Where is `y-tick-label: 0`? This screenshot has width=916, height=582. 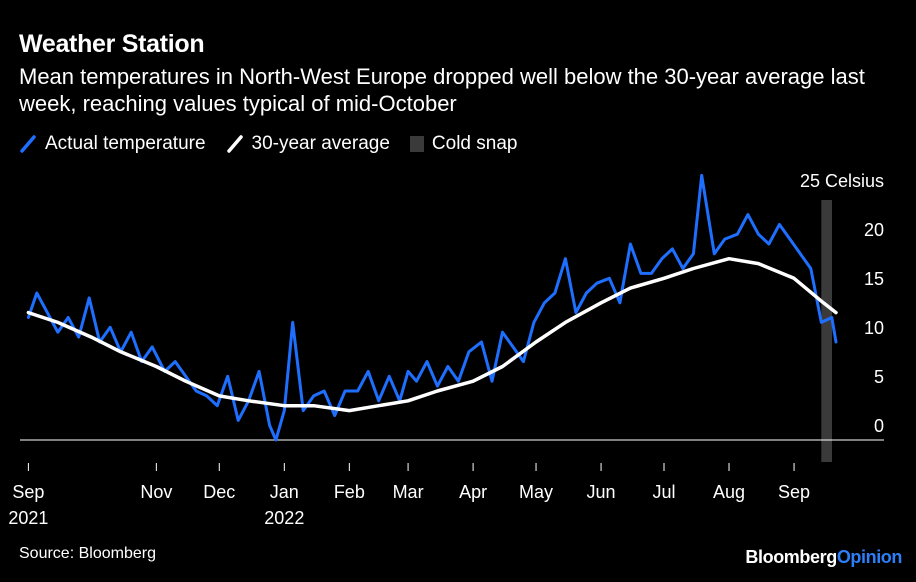
y-tick-label: 0 is located at coordinates (879, 426).